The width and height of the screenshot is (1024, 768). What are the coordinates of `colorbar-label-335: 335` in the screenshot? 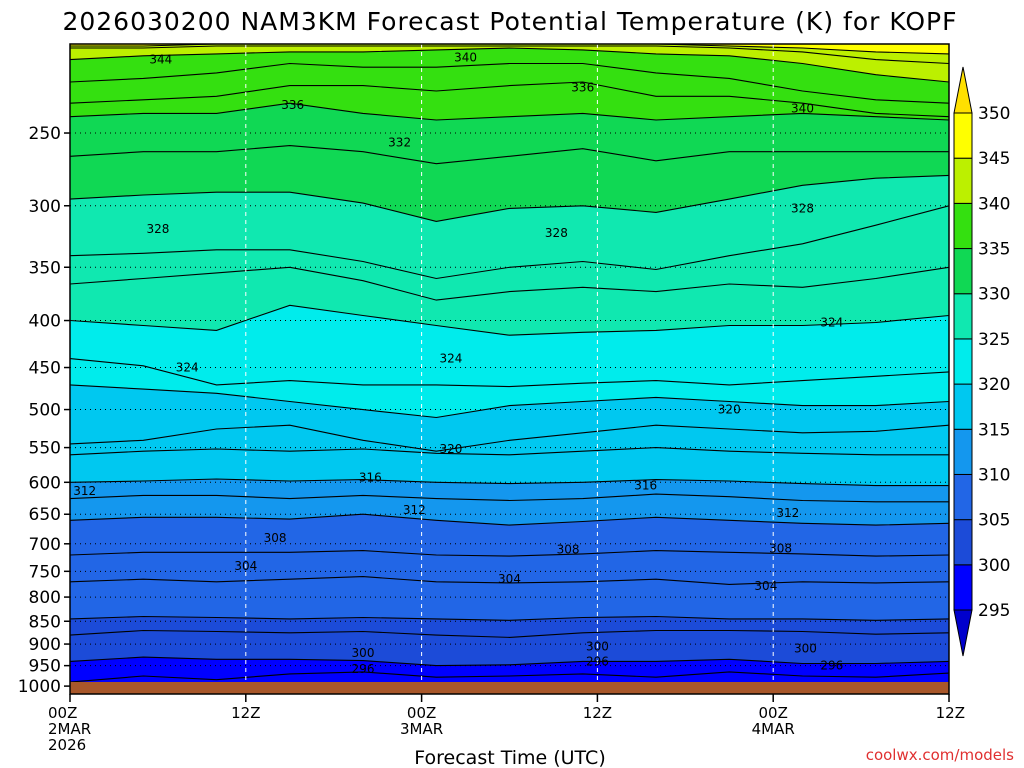 It's located at (994, 250).